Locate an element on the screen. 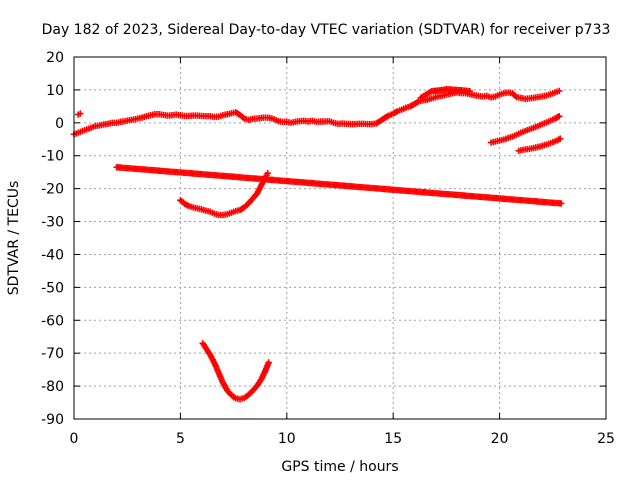 This screenshot has width=640, height=480. series-arc-isolated is located at coordinates (339, 185).